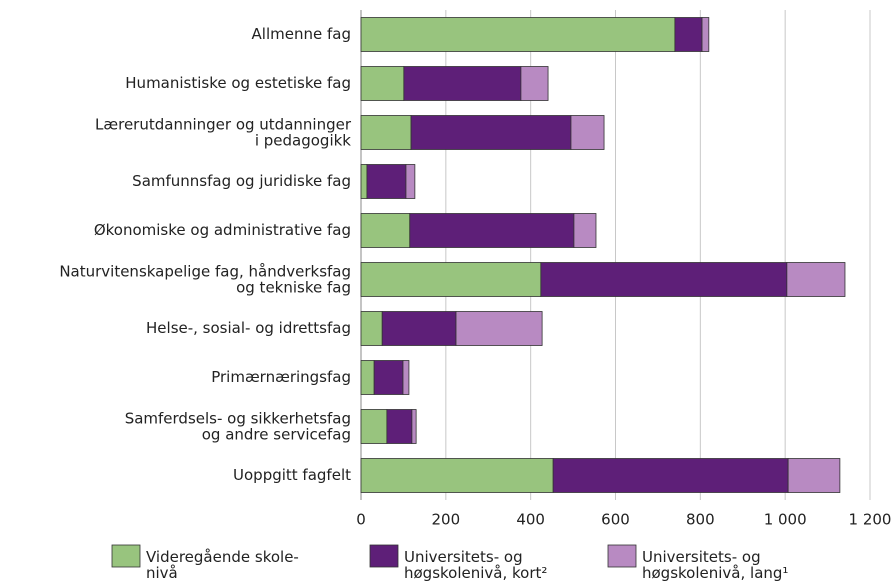 This screenshot has height=588, width=896. I want to click on x-tick-label: 1 200, so click(870, 520).